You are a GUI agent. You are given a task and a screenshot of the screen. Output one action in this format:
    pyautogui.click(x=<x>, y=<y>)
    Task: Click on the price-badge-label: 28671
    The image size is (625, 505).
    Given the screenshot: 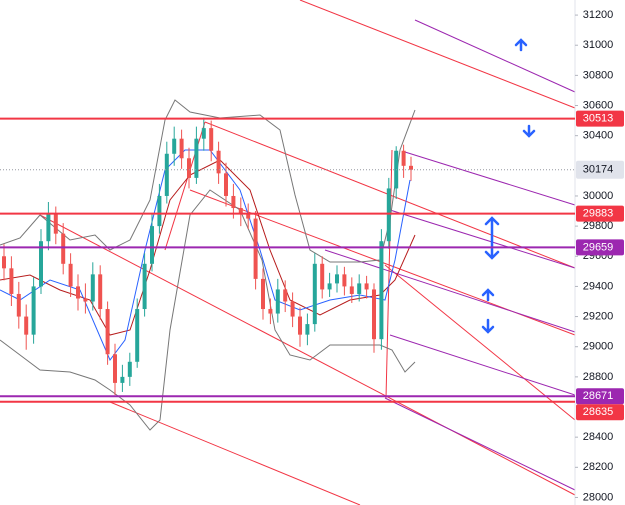 What is the action you would take?
    pyautogui.click(x=598, y=396)
    